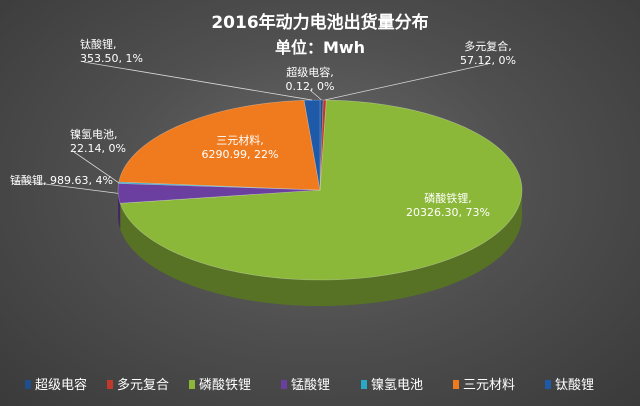  Describe the element at coordinates (119, 210) in the screenshot. I see `pie-side-锰酸锂` at that location.